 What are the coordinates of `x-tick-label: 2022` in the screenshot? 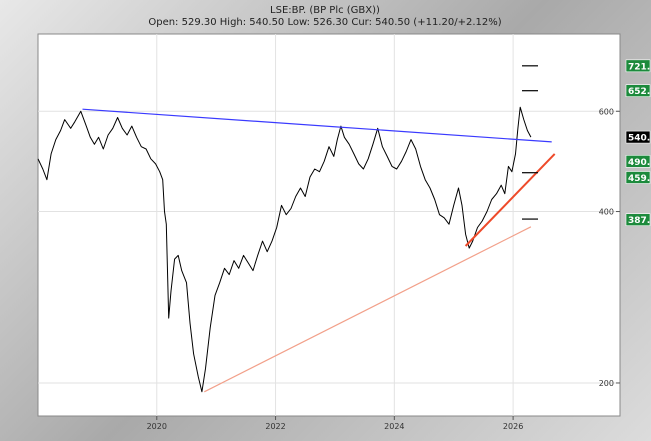 It's located at (275, 426).